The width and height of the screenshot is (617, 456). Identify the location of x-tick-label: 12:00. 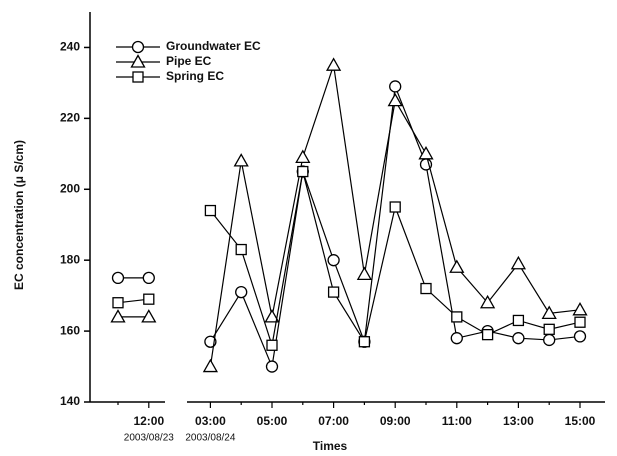
(148, 421).